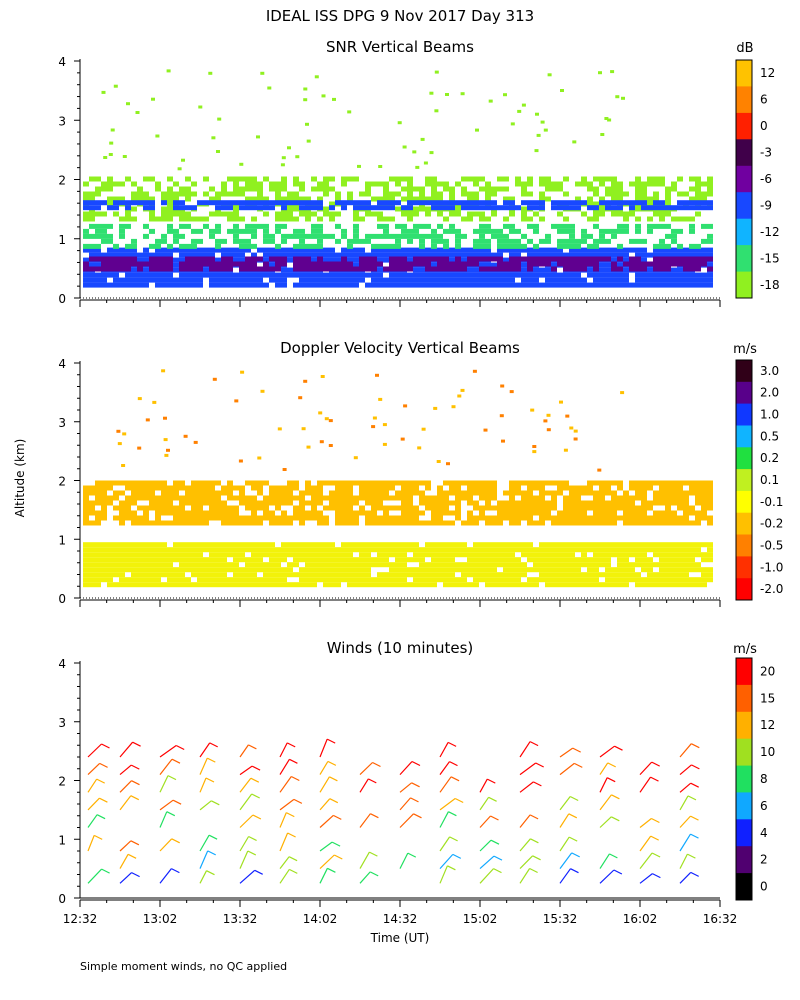 Image resolution: width=800 pixels, height=1000 pixels. I want to click on colorbar-tick-label: 0, so click(764, 126).